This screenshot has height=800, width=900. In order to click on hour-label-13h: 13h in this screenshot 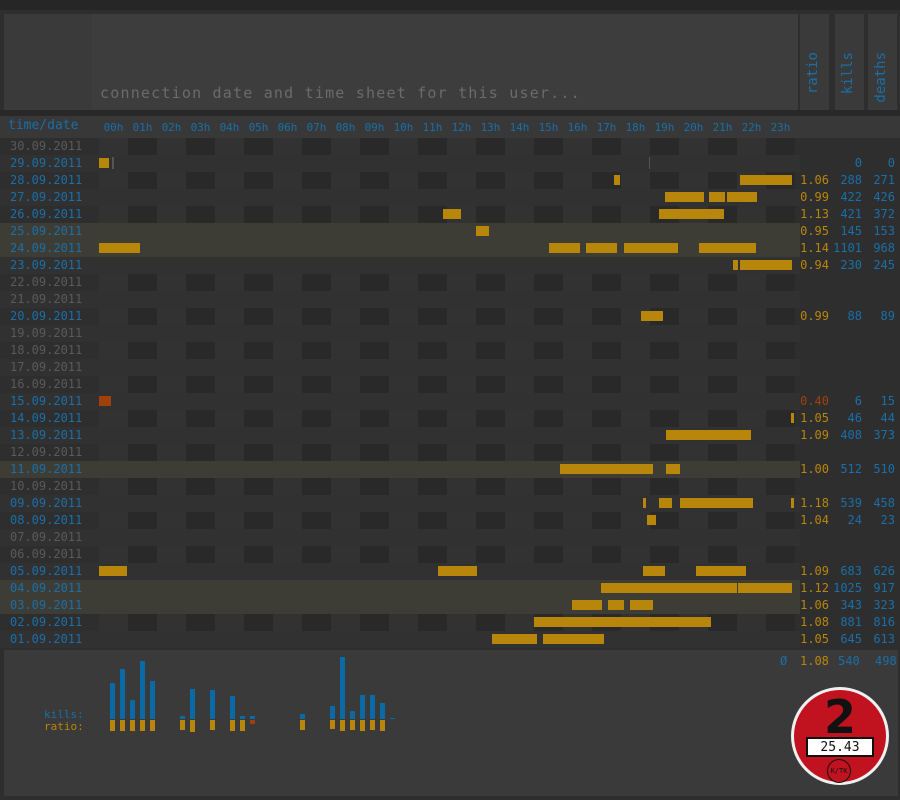, I will do `click(490, 127)`.